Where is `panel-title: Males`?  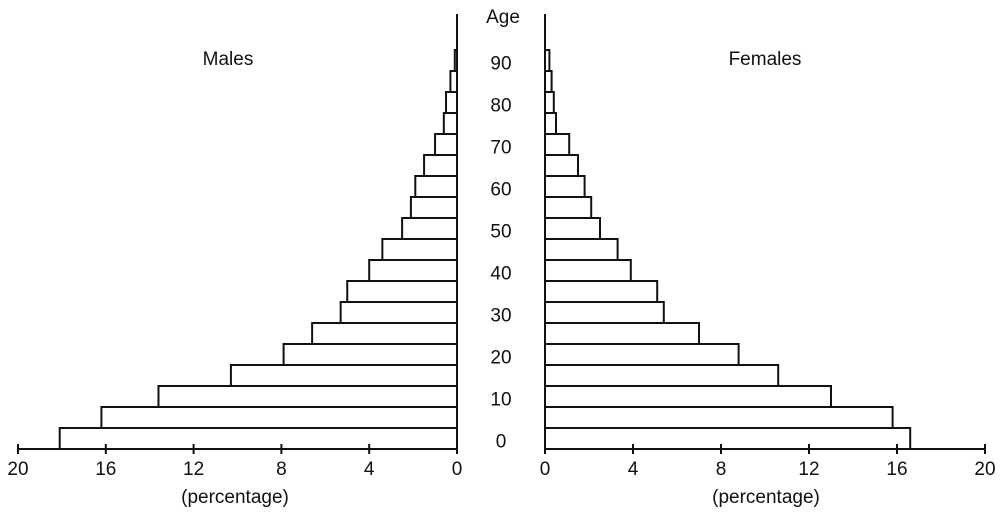
panel-title: Males is located at coordinates (228, 59).